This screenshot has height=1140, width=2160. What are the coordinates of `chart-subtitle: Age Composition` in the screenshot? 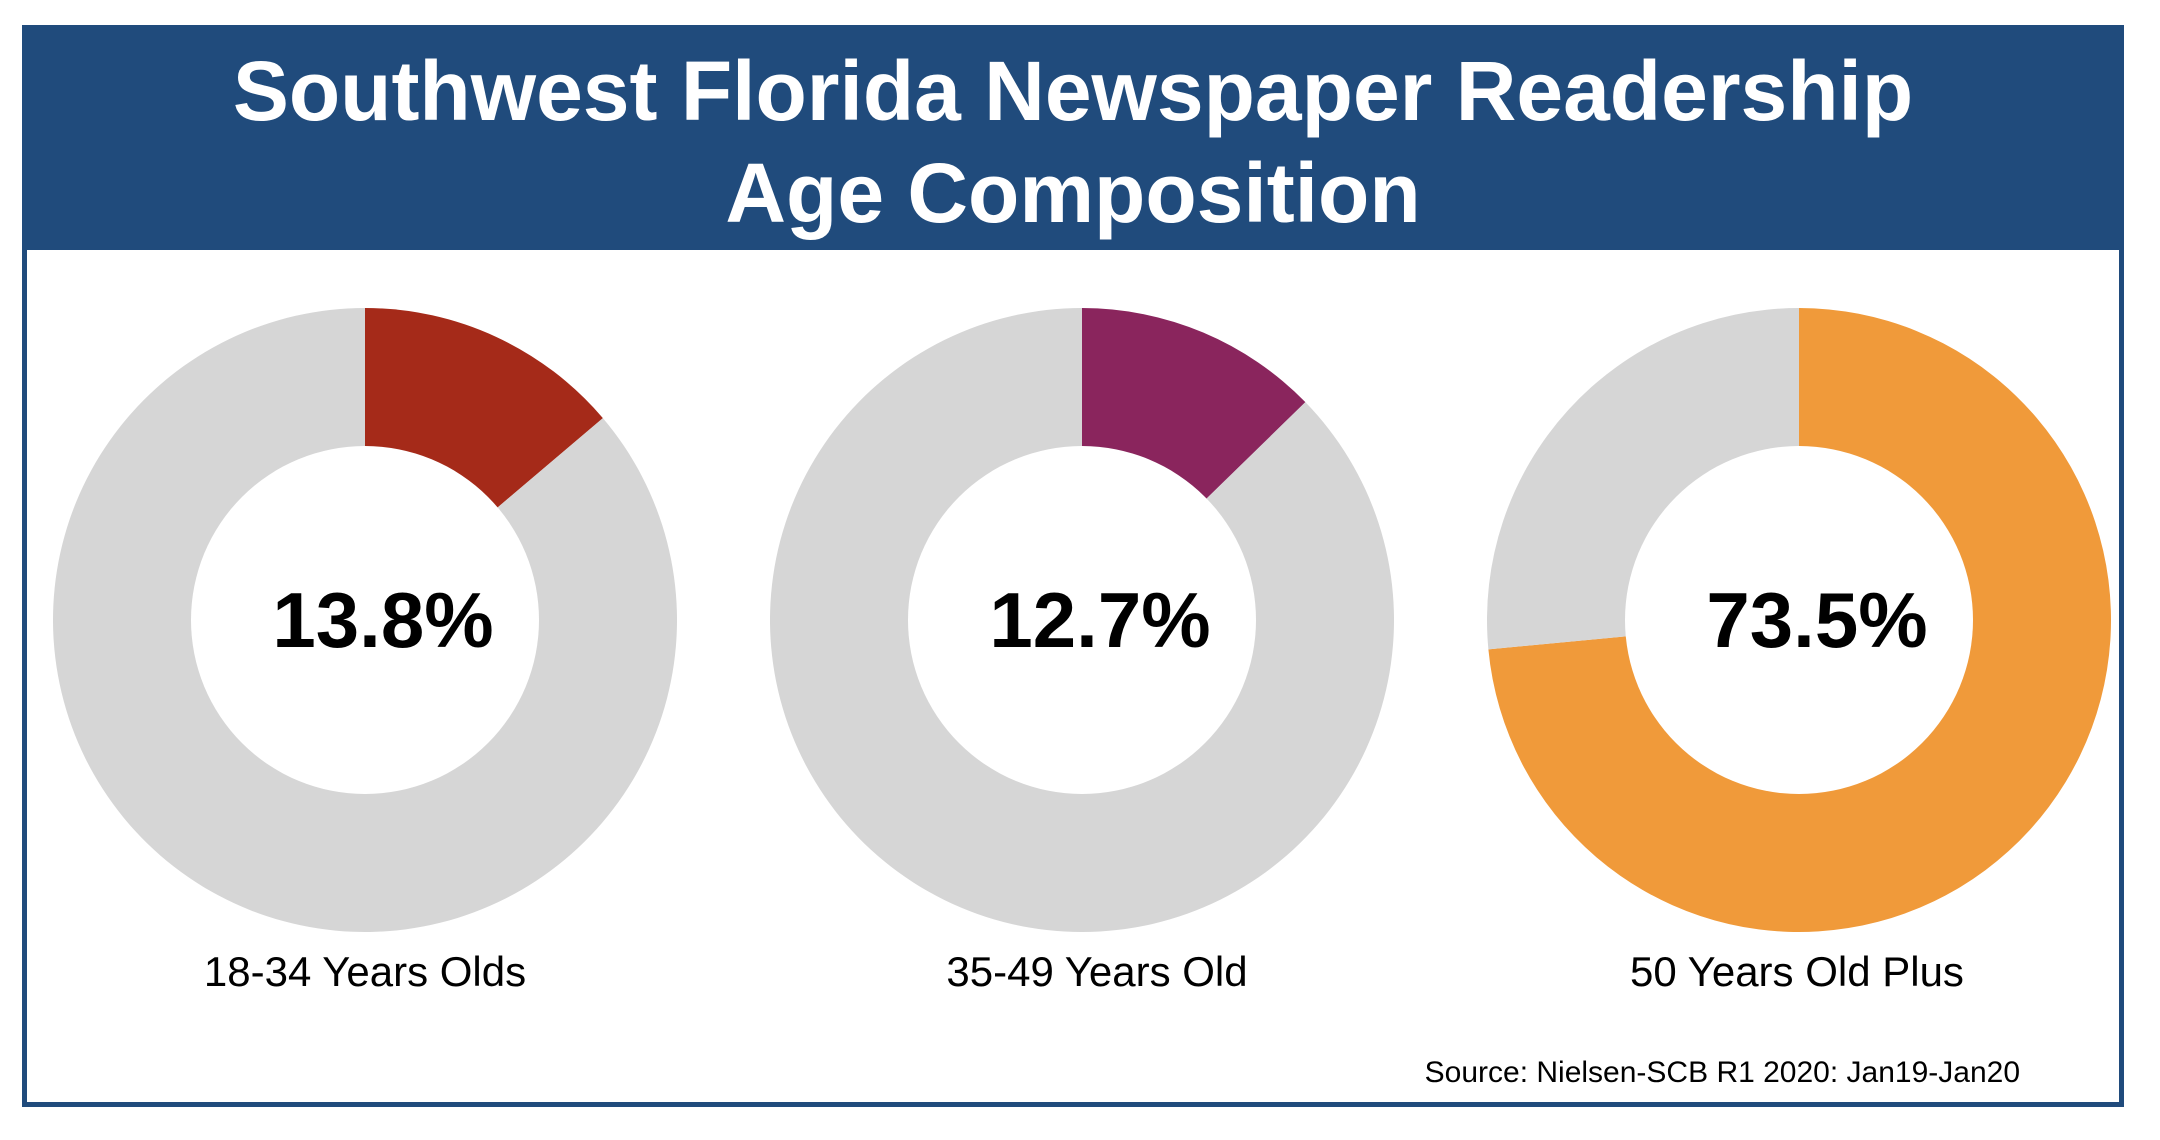 It's located at (1073, 193).